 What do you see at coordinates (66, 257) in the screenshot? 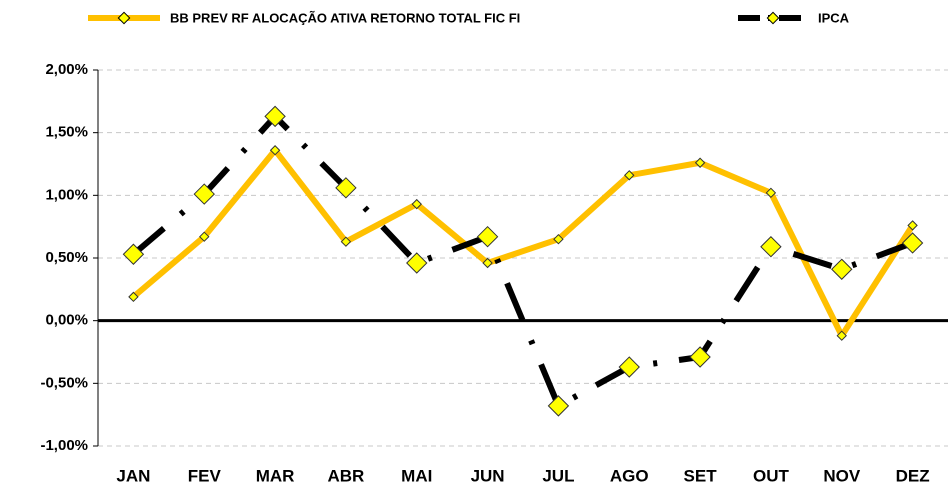
I see `y-tick-label: 0,50%` at bounding box center [66, 257].